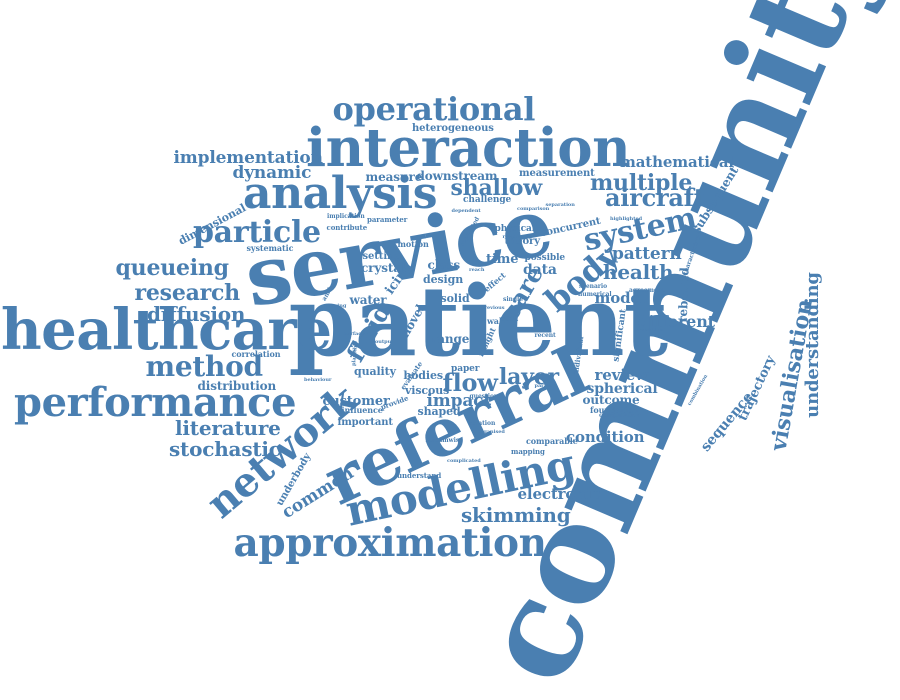  Describe the element at coordinates (453, 128) in the screenshot. I see `word-heterogeneous: heterogeneous` at that location.